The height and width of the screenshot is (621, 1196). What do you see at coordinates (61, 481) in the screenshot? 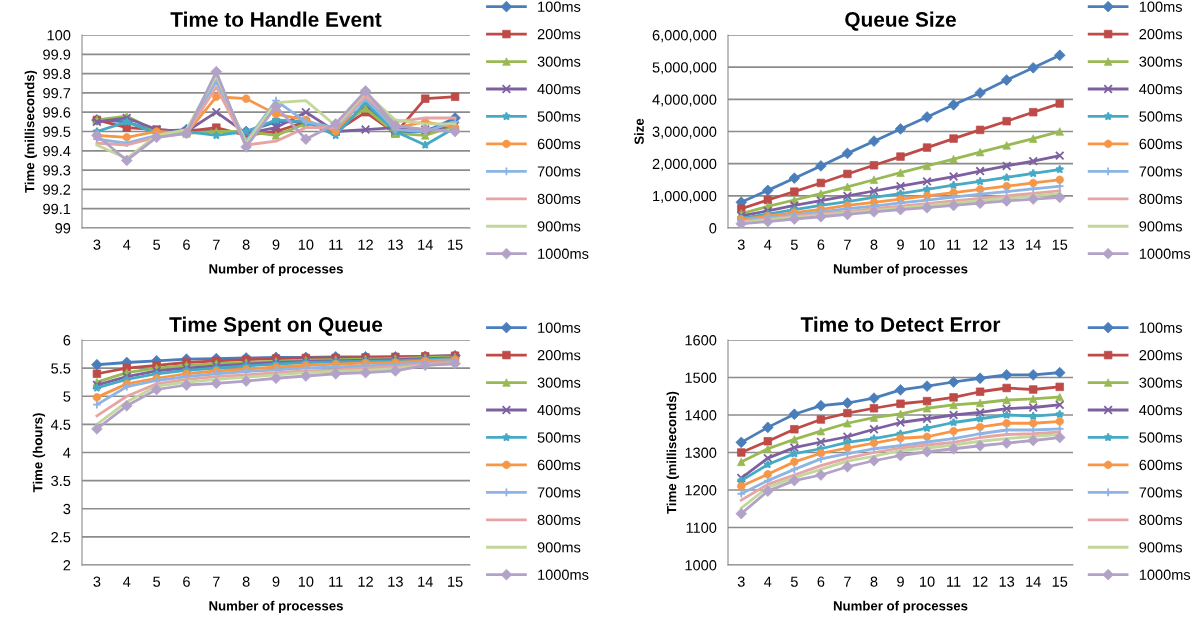
I see `y-tick-label: 3.5` at bounding box center [61, 481].